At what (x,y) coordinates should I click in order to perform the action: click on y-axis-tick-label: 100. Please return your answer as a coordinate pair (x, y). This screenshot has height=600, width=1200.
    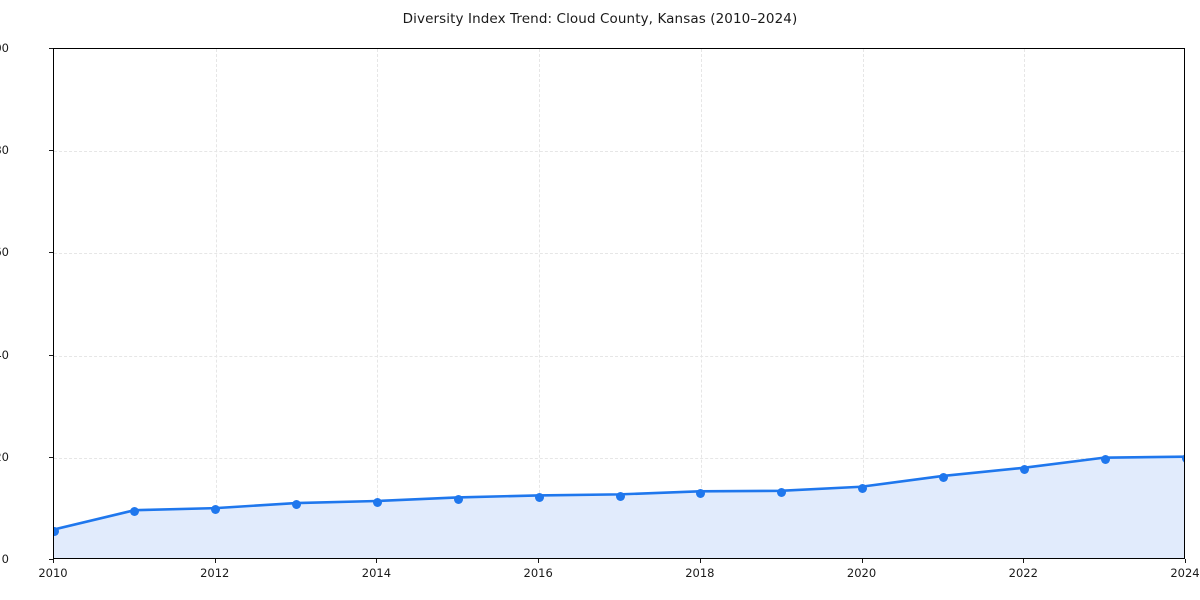
    Looking at the image, I should click on (4, 48).